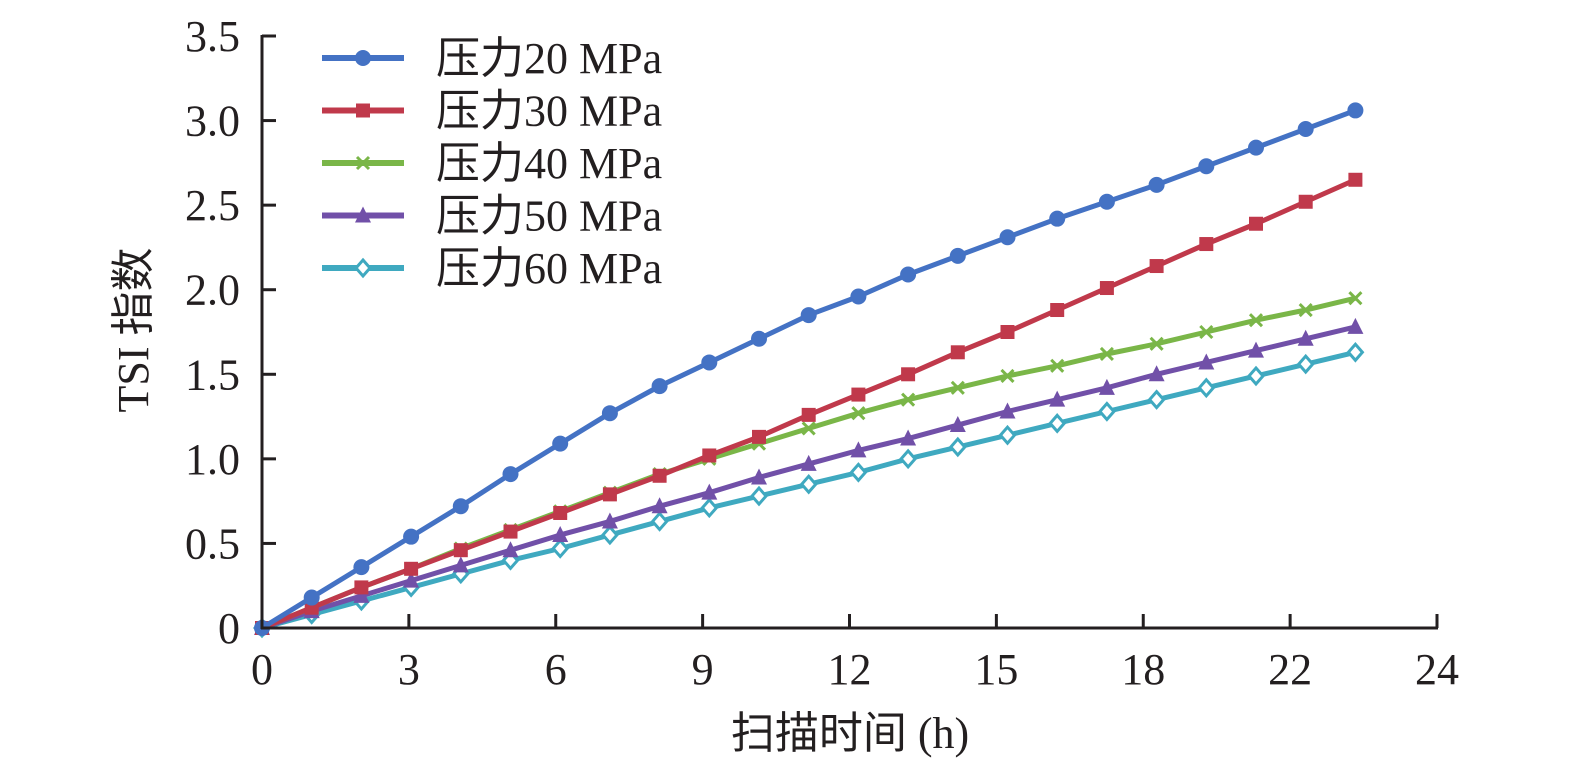 The image size is (1575, 778). I want to click on legend-item: 压力60 MPa, so click(492, 268).